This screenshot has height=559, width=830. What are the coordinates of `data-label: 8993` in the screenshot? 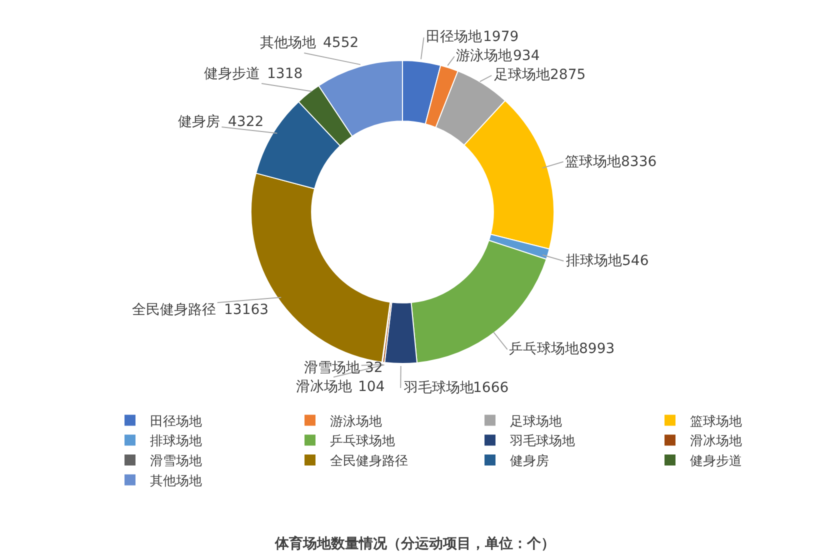 It's located at (597, 349).